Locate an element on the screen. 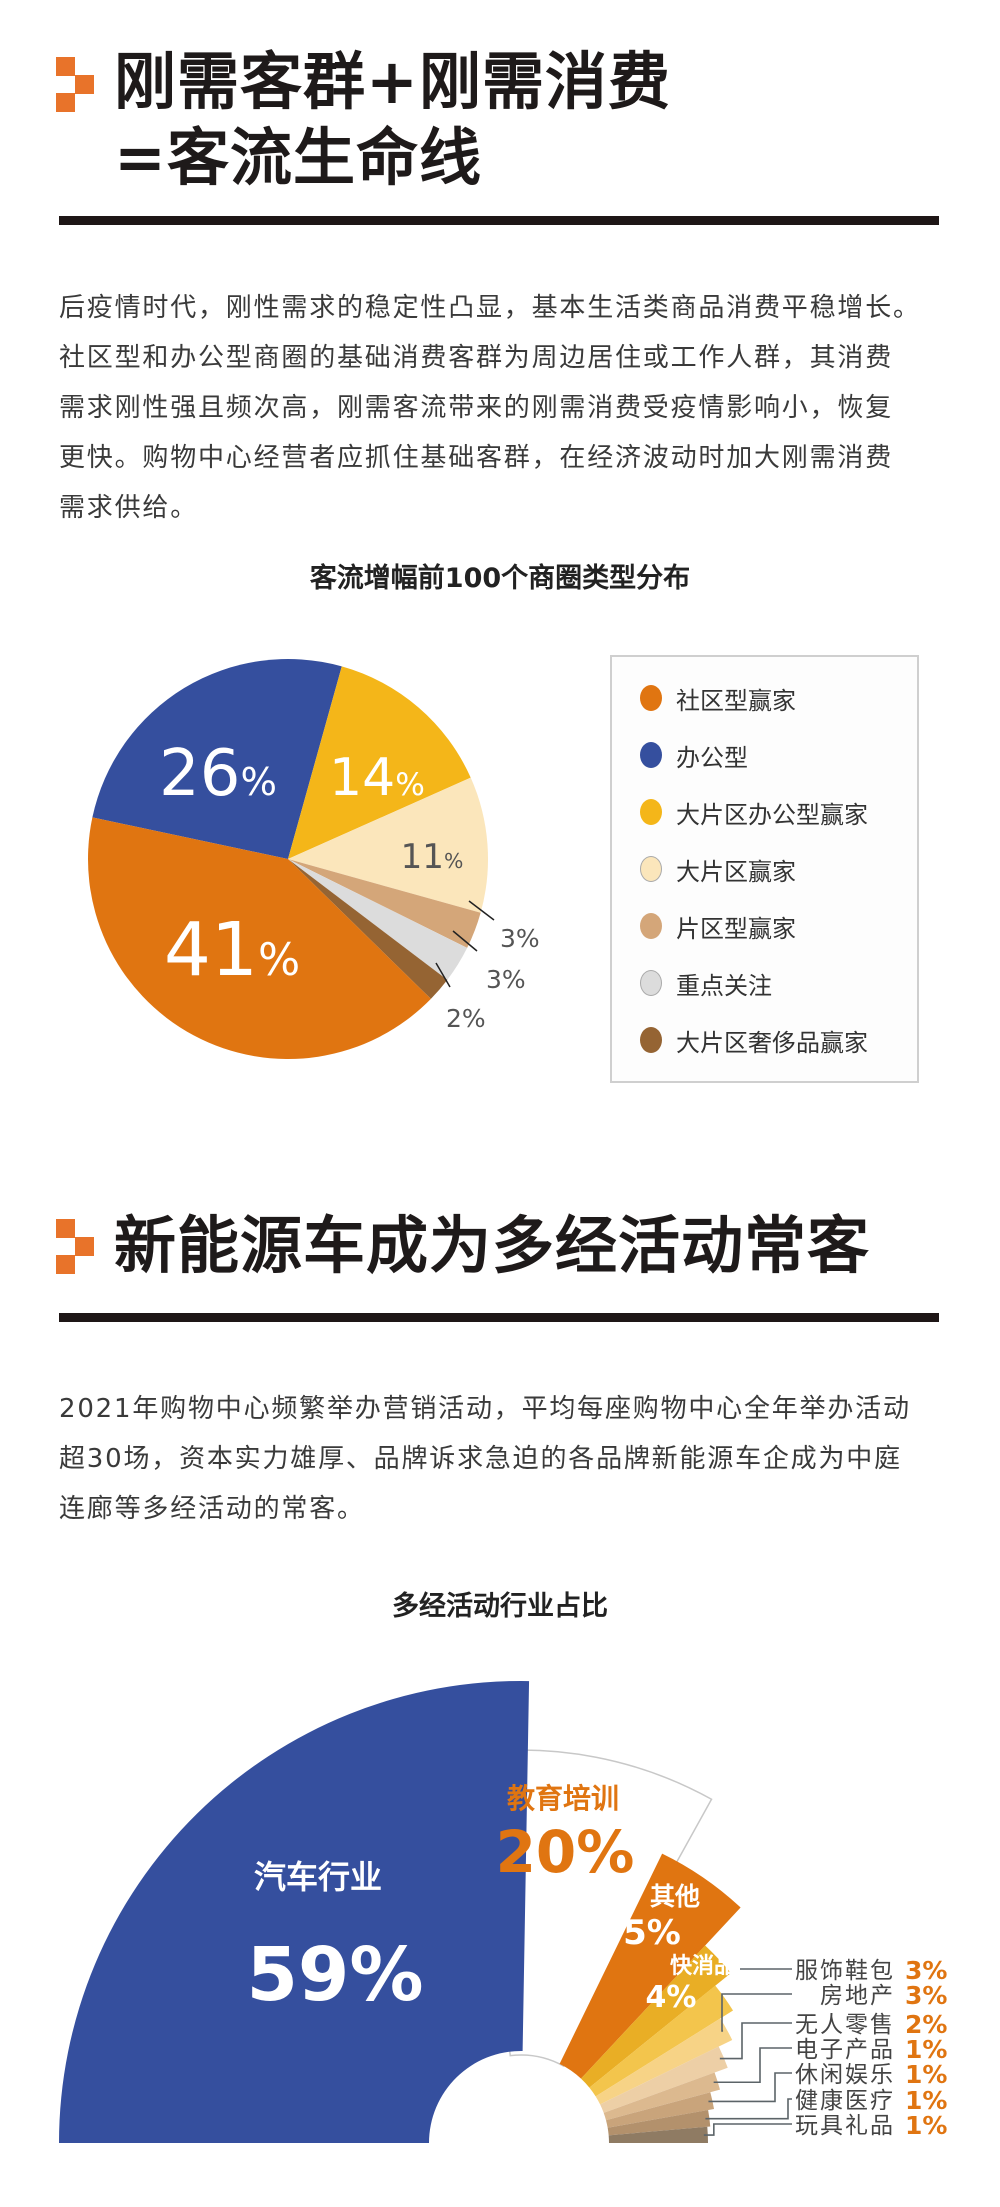 This screenshot has height=2207, width=1000. legend-label: 大片区办公型赢家 is located at coordinates (772, 814).